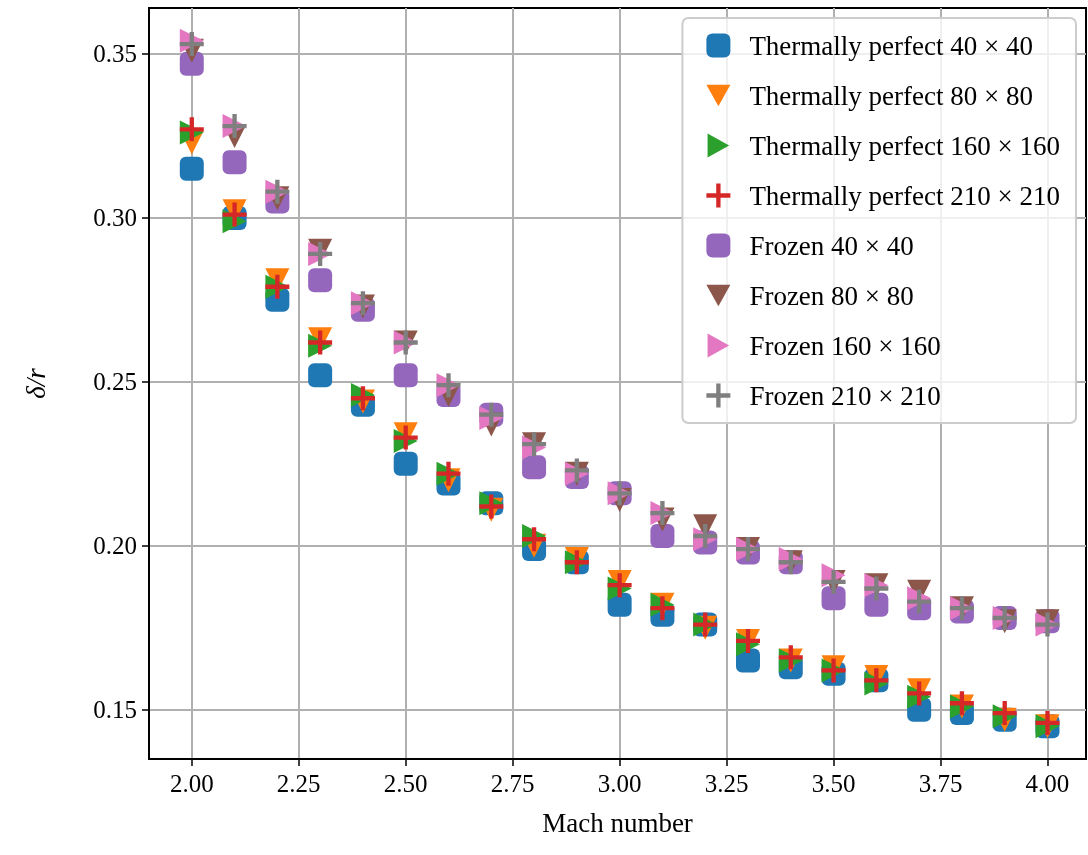 Image resolution: width=1088 pixels, height=855 pixels. I want to click on x-tick-label: 4.00, so click(1047, 783).